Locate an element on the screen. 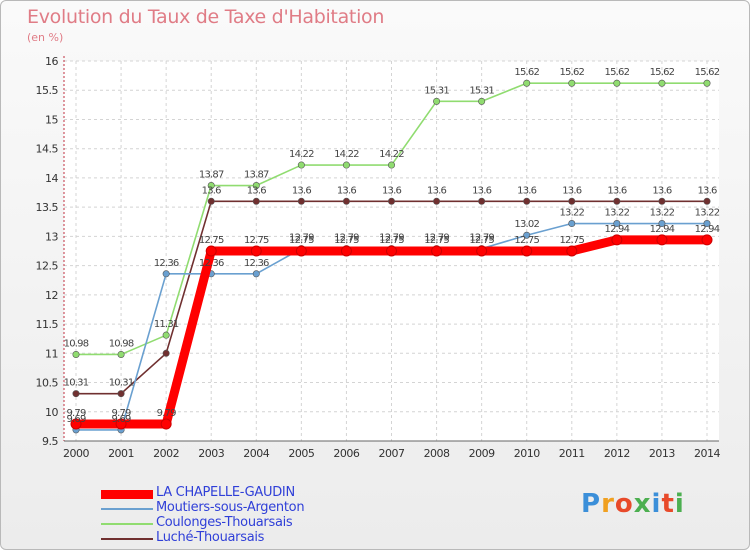  x-tick-label: 2009 is located at coordinates (482, 453).